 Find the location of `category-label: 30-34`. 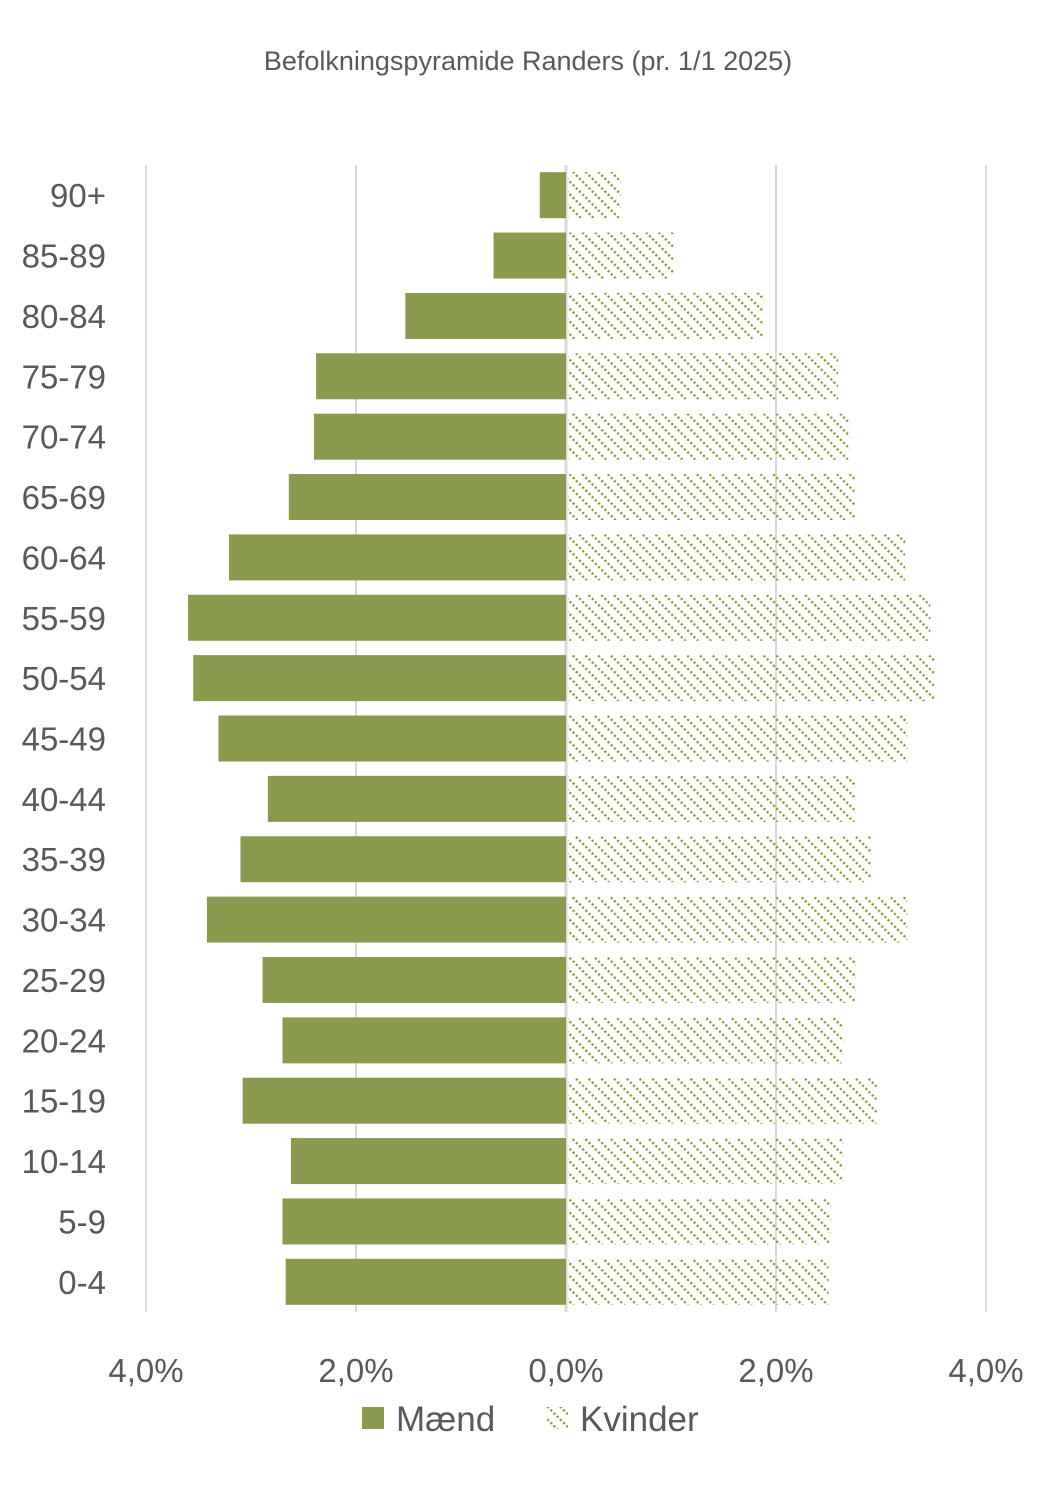

category-label: 30-34 is located at coordinates (64, 920).